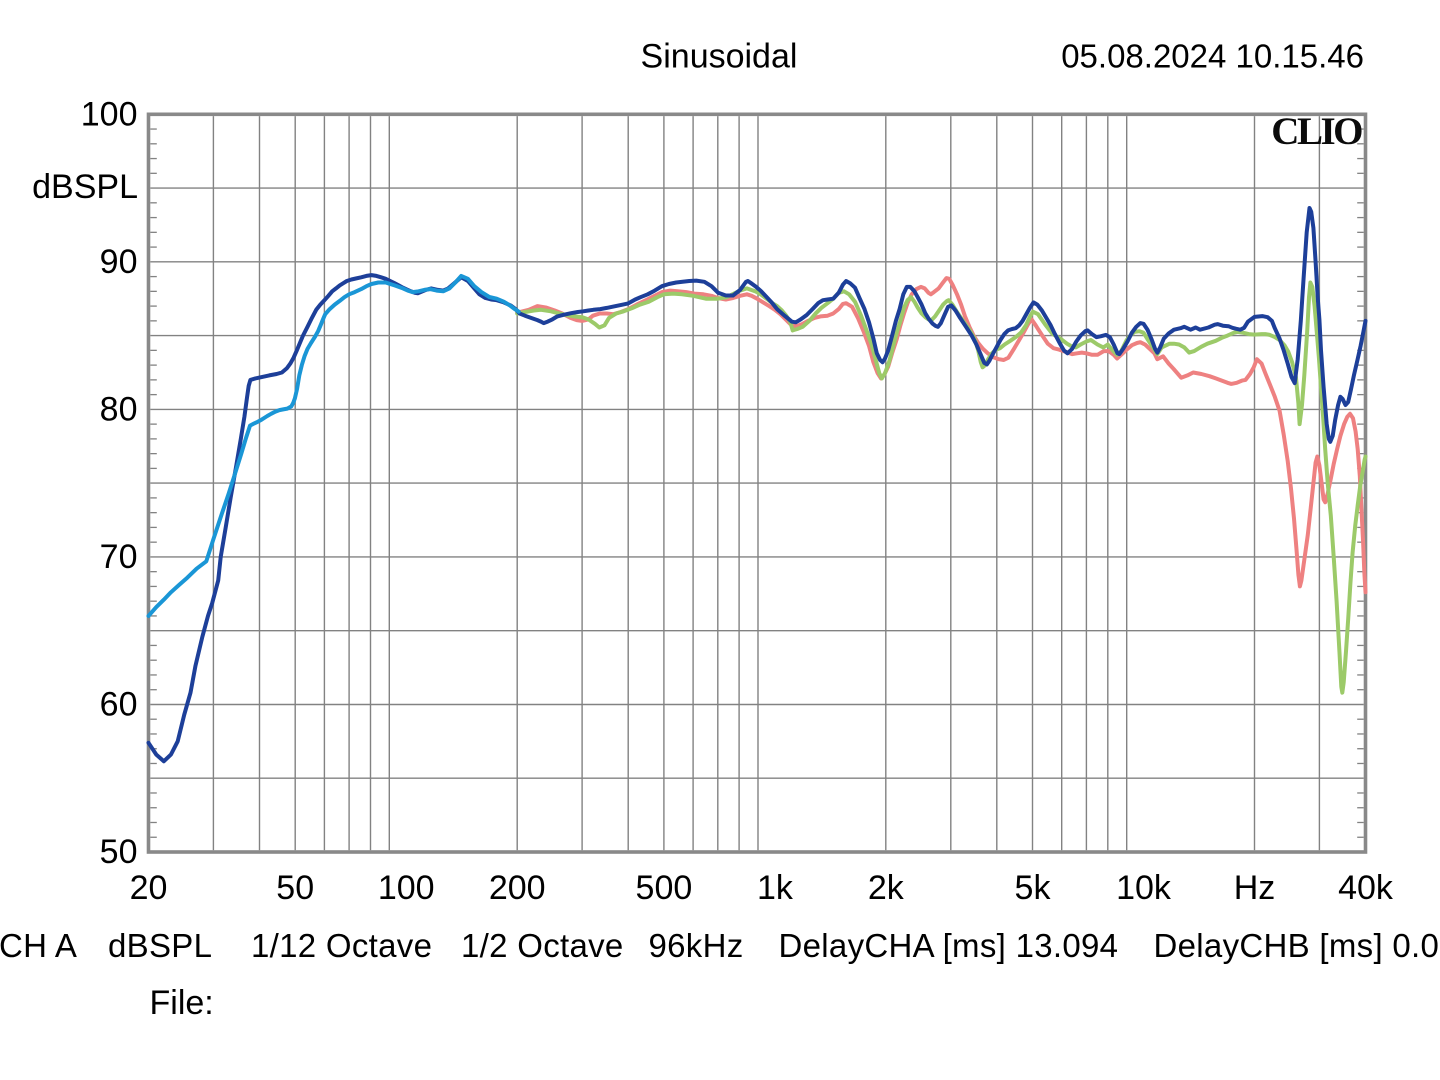 The image size is (1440, 1080). Describe the element at coordinates (719, 57) in the screenshot. I see `svg-text: Sinusoidal` at that location.